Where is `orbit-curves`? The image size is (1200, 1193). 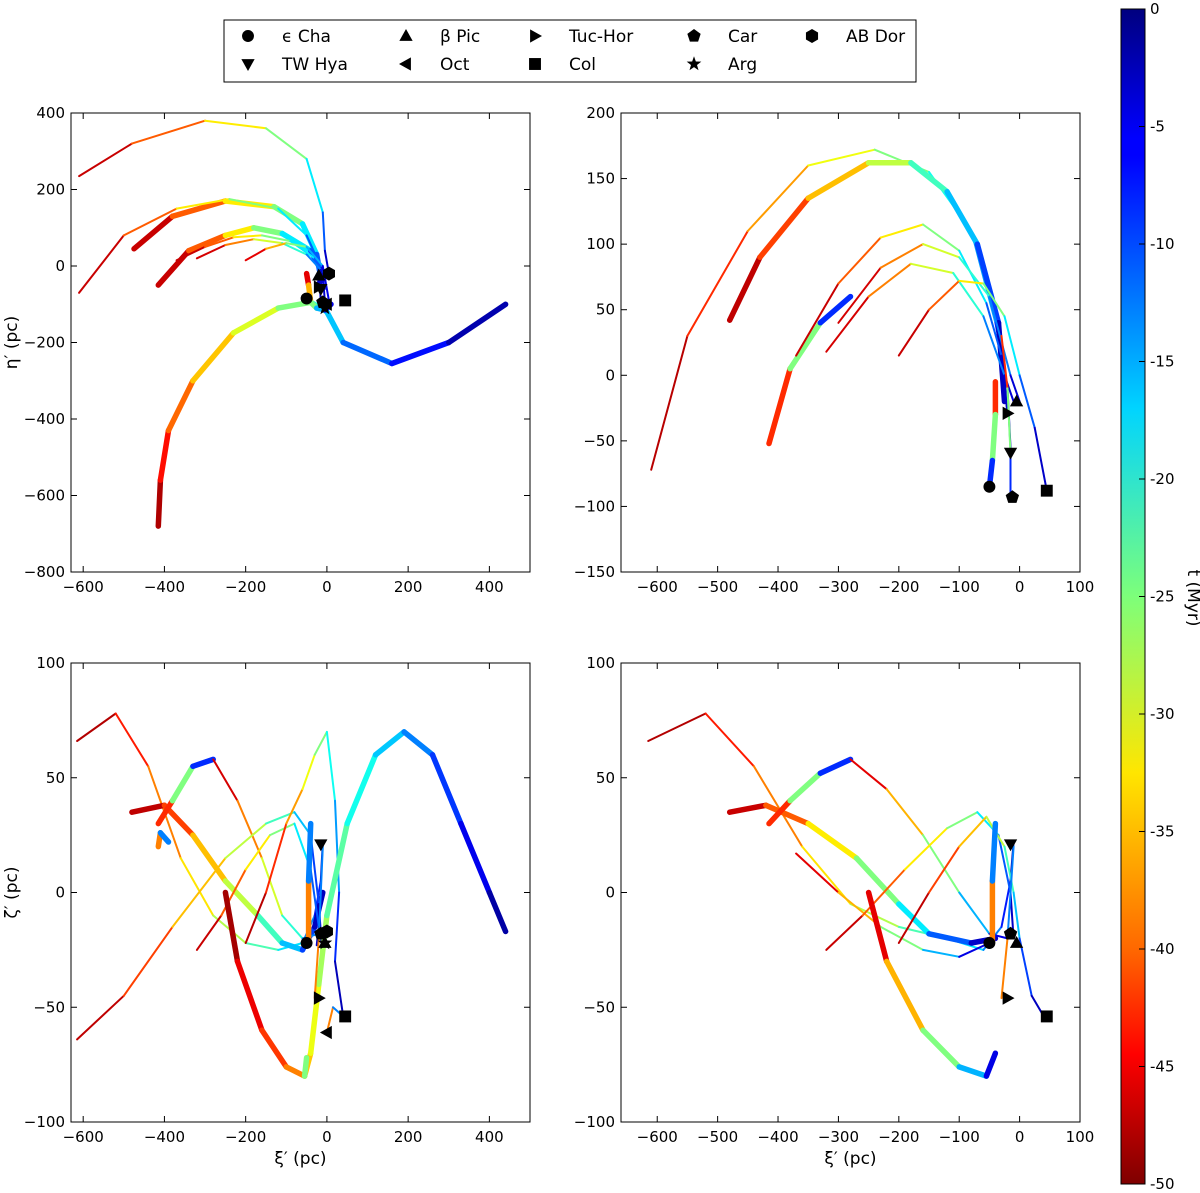 orbit-curves is located at coordinates (849, 322).